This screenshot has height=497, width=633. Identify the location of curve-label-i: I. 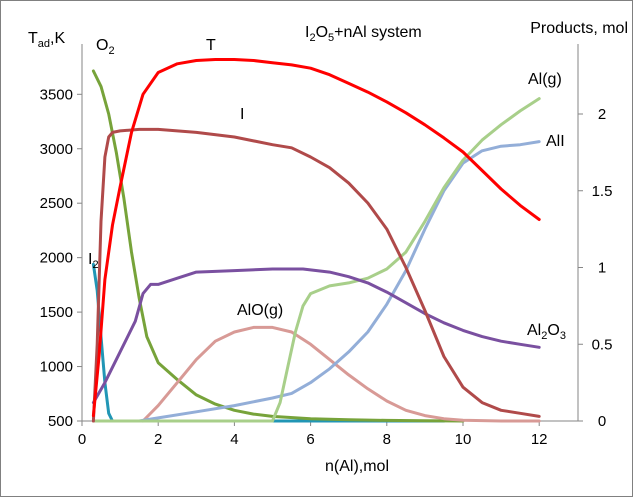
(242, 114).